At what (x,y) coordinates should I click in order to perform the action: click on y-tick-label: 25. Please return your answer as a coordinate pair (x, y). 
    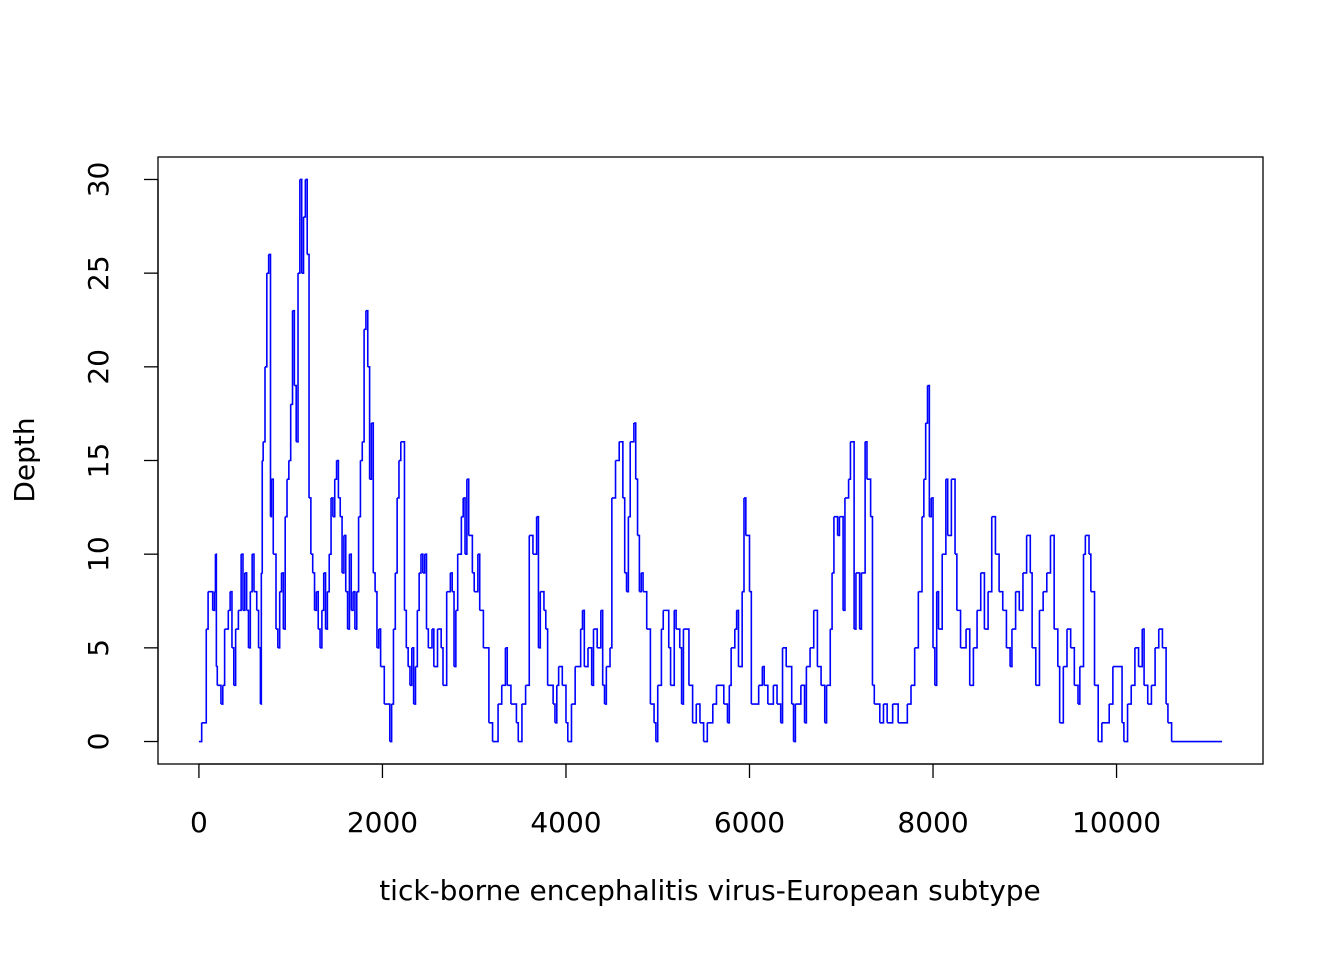
    Looking at the image, I should click on (98, 273).